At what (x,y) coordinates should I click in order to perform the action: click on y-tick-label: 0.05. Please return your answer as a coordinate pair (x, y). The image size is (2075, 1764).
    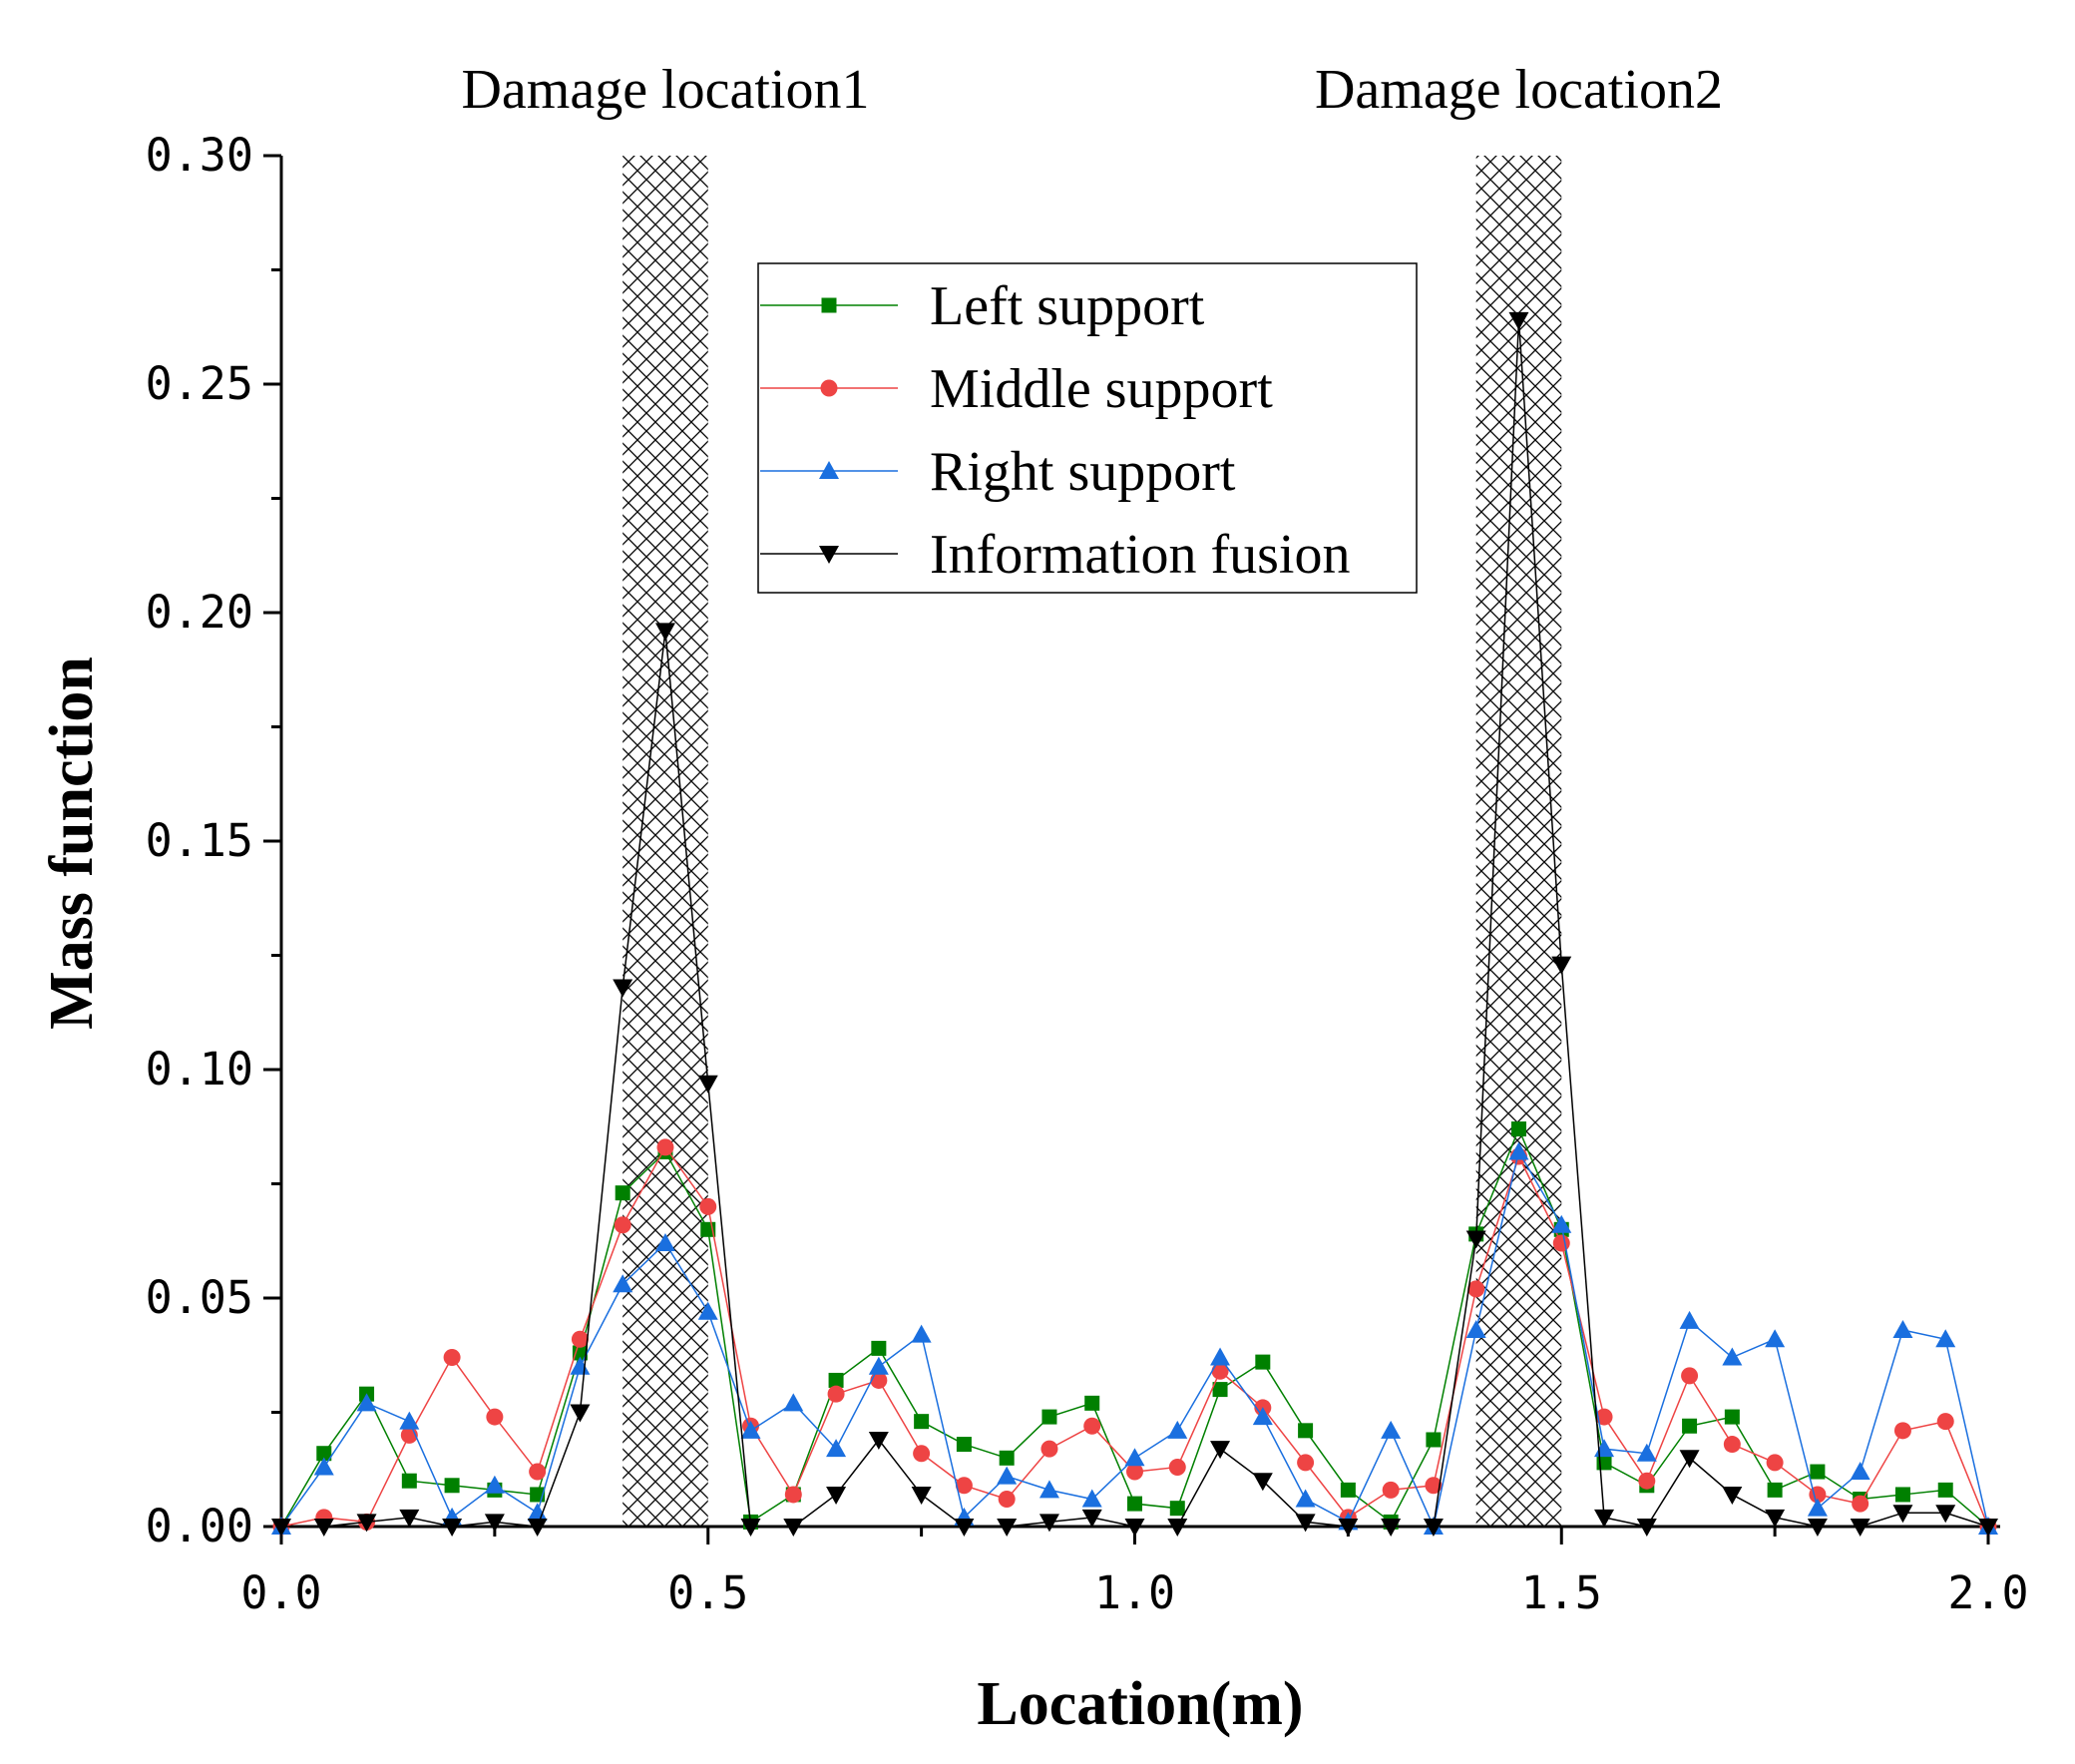
    Looking at the image, I should click on (199, 1297).